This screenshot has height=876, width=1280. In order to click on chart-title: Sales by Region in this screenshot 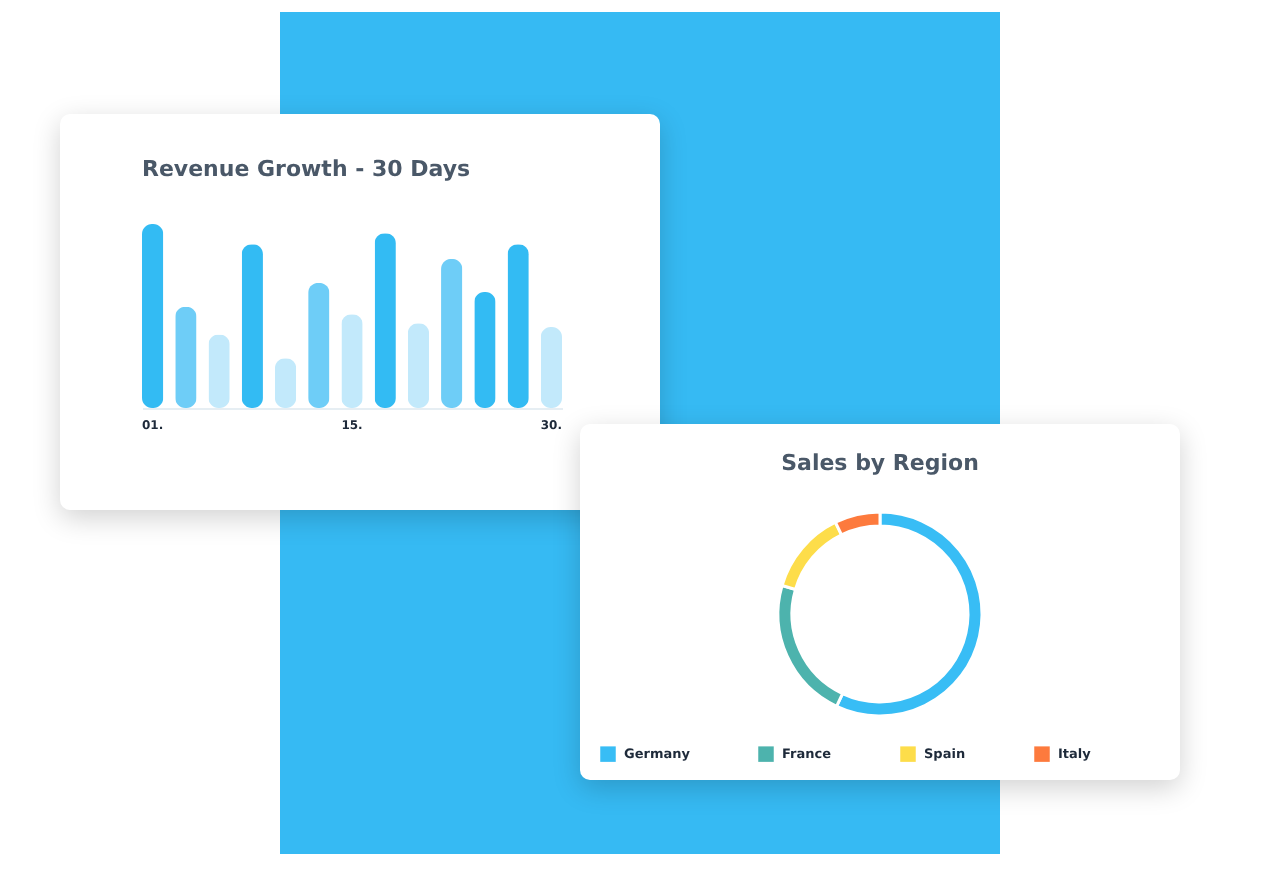, I will do `click(880, 463)`.